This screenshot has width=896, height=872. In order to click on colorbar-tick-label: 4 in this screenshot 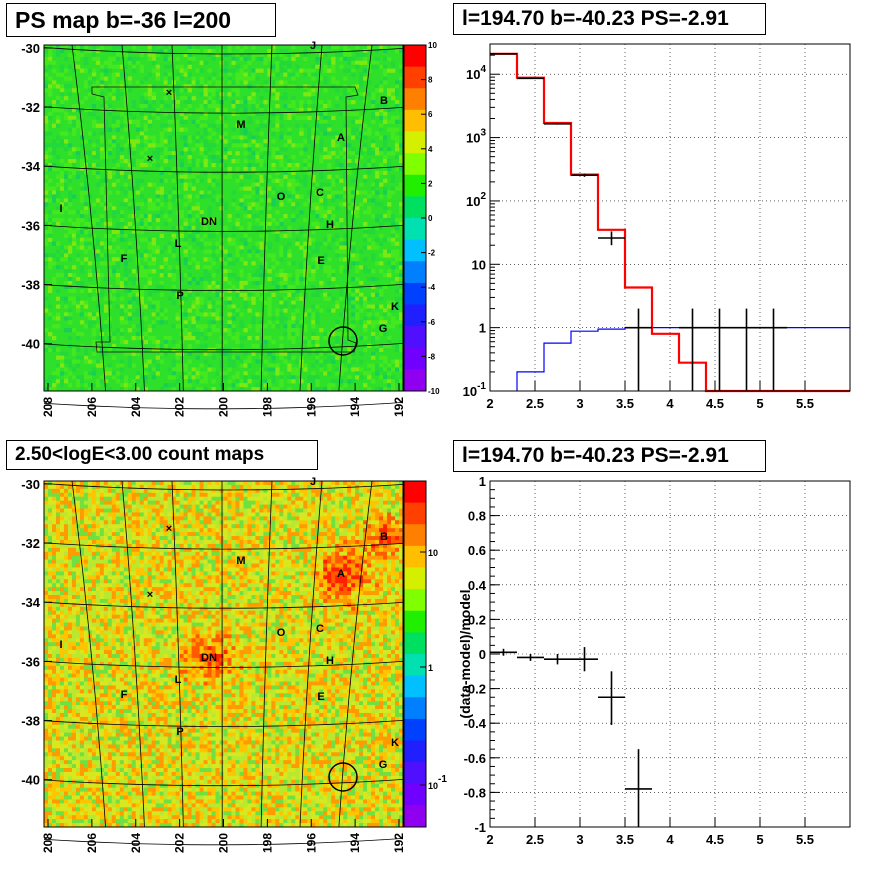, I will do `click(430, 149)`.